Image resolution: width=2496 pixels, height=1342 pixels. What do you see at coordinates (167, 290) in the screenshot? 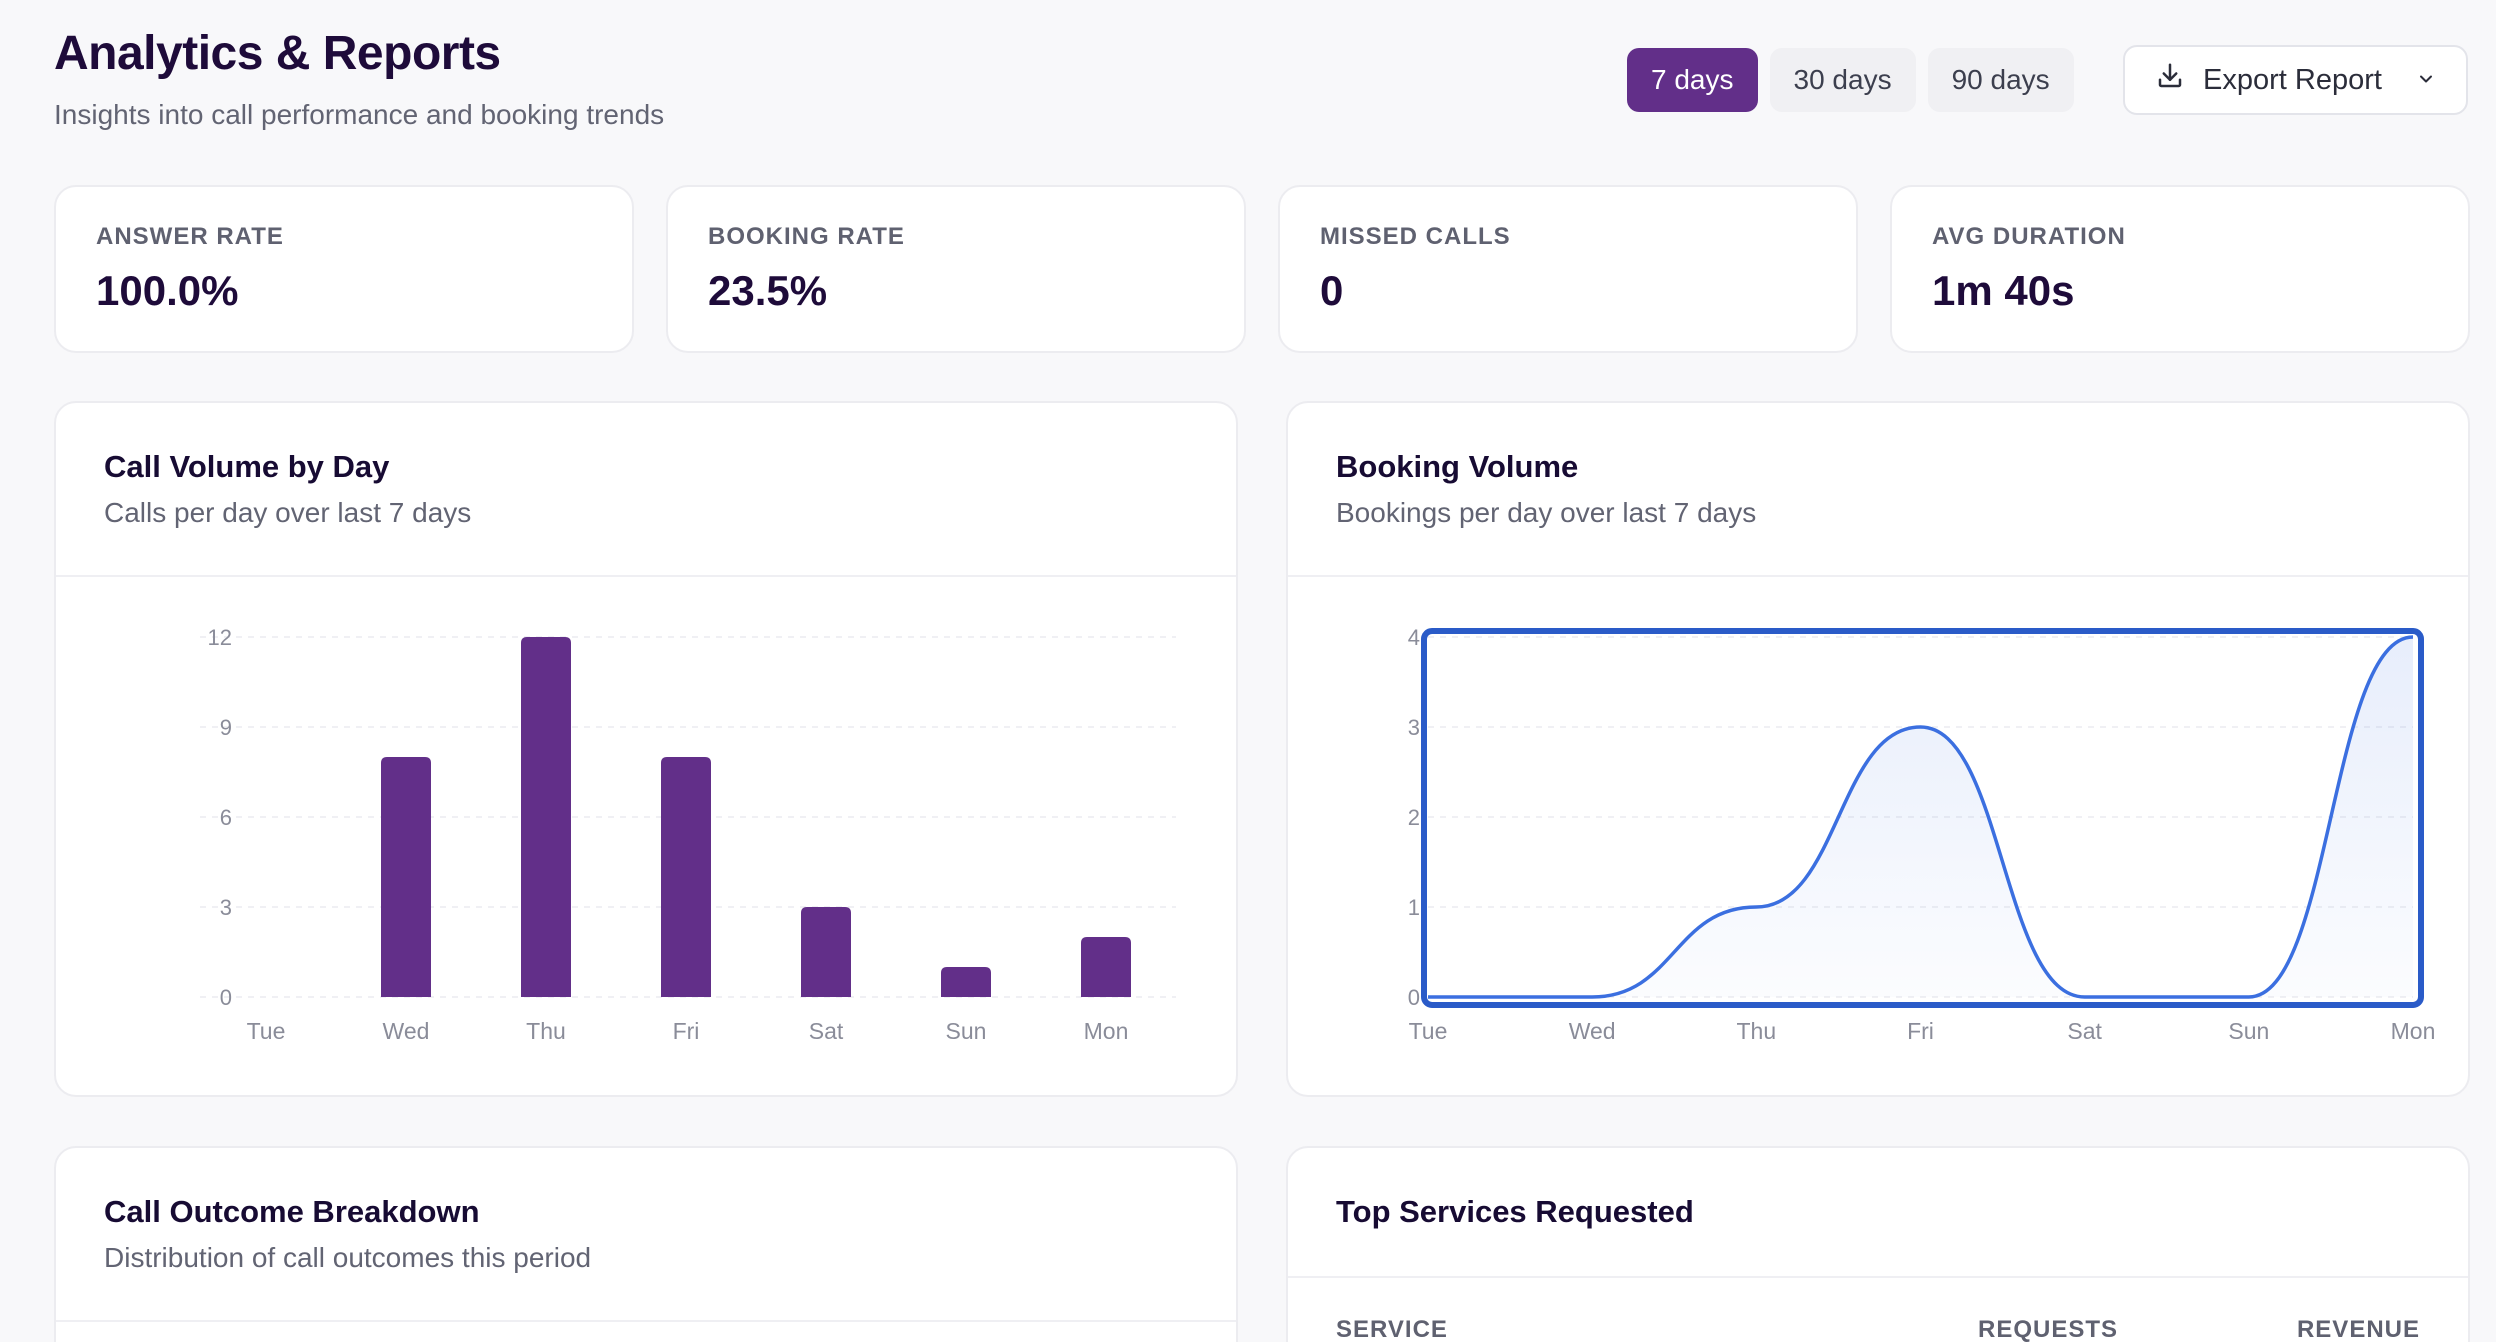
I see `stat-value: 100.0%` at bounding box center [167, 290].